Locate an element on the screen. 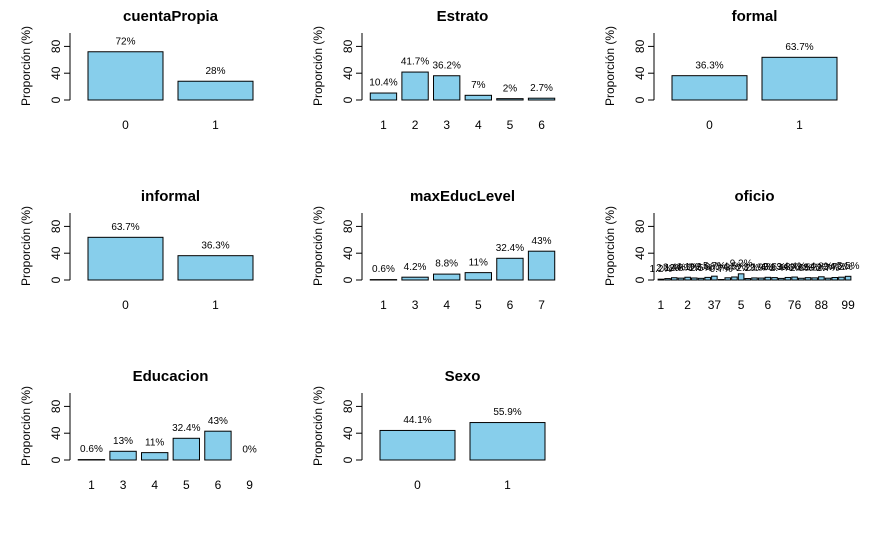  chart-title: cuentaPropia is located at coordinates (171, 16).